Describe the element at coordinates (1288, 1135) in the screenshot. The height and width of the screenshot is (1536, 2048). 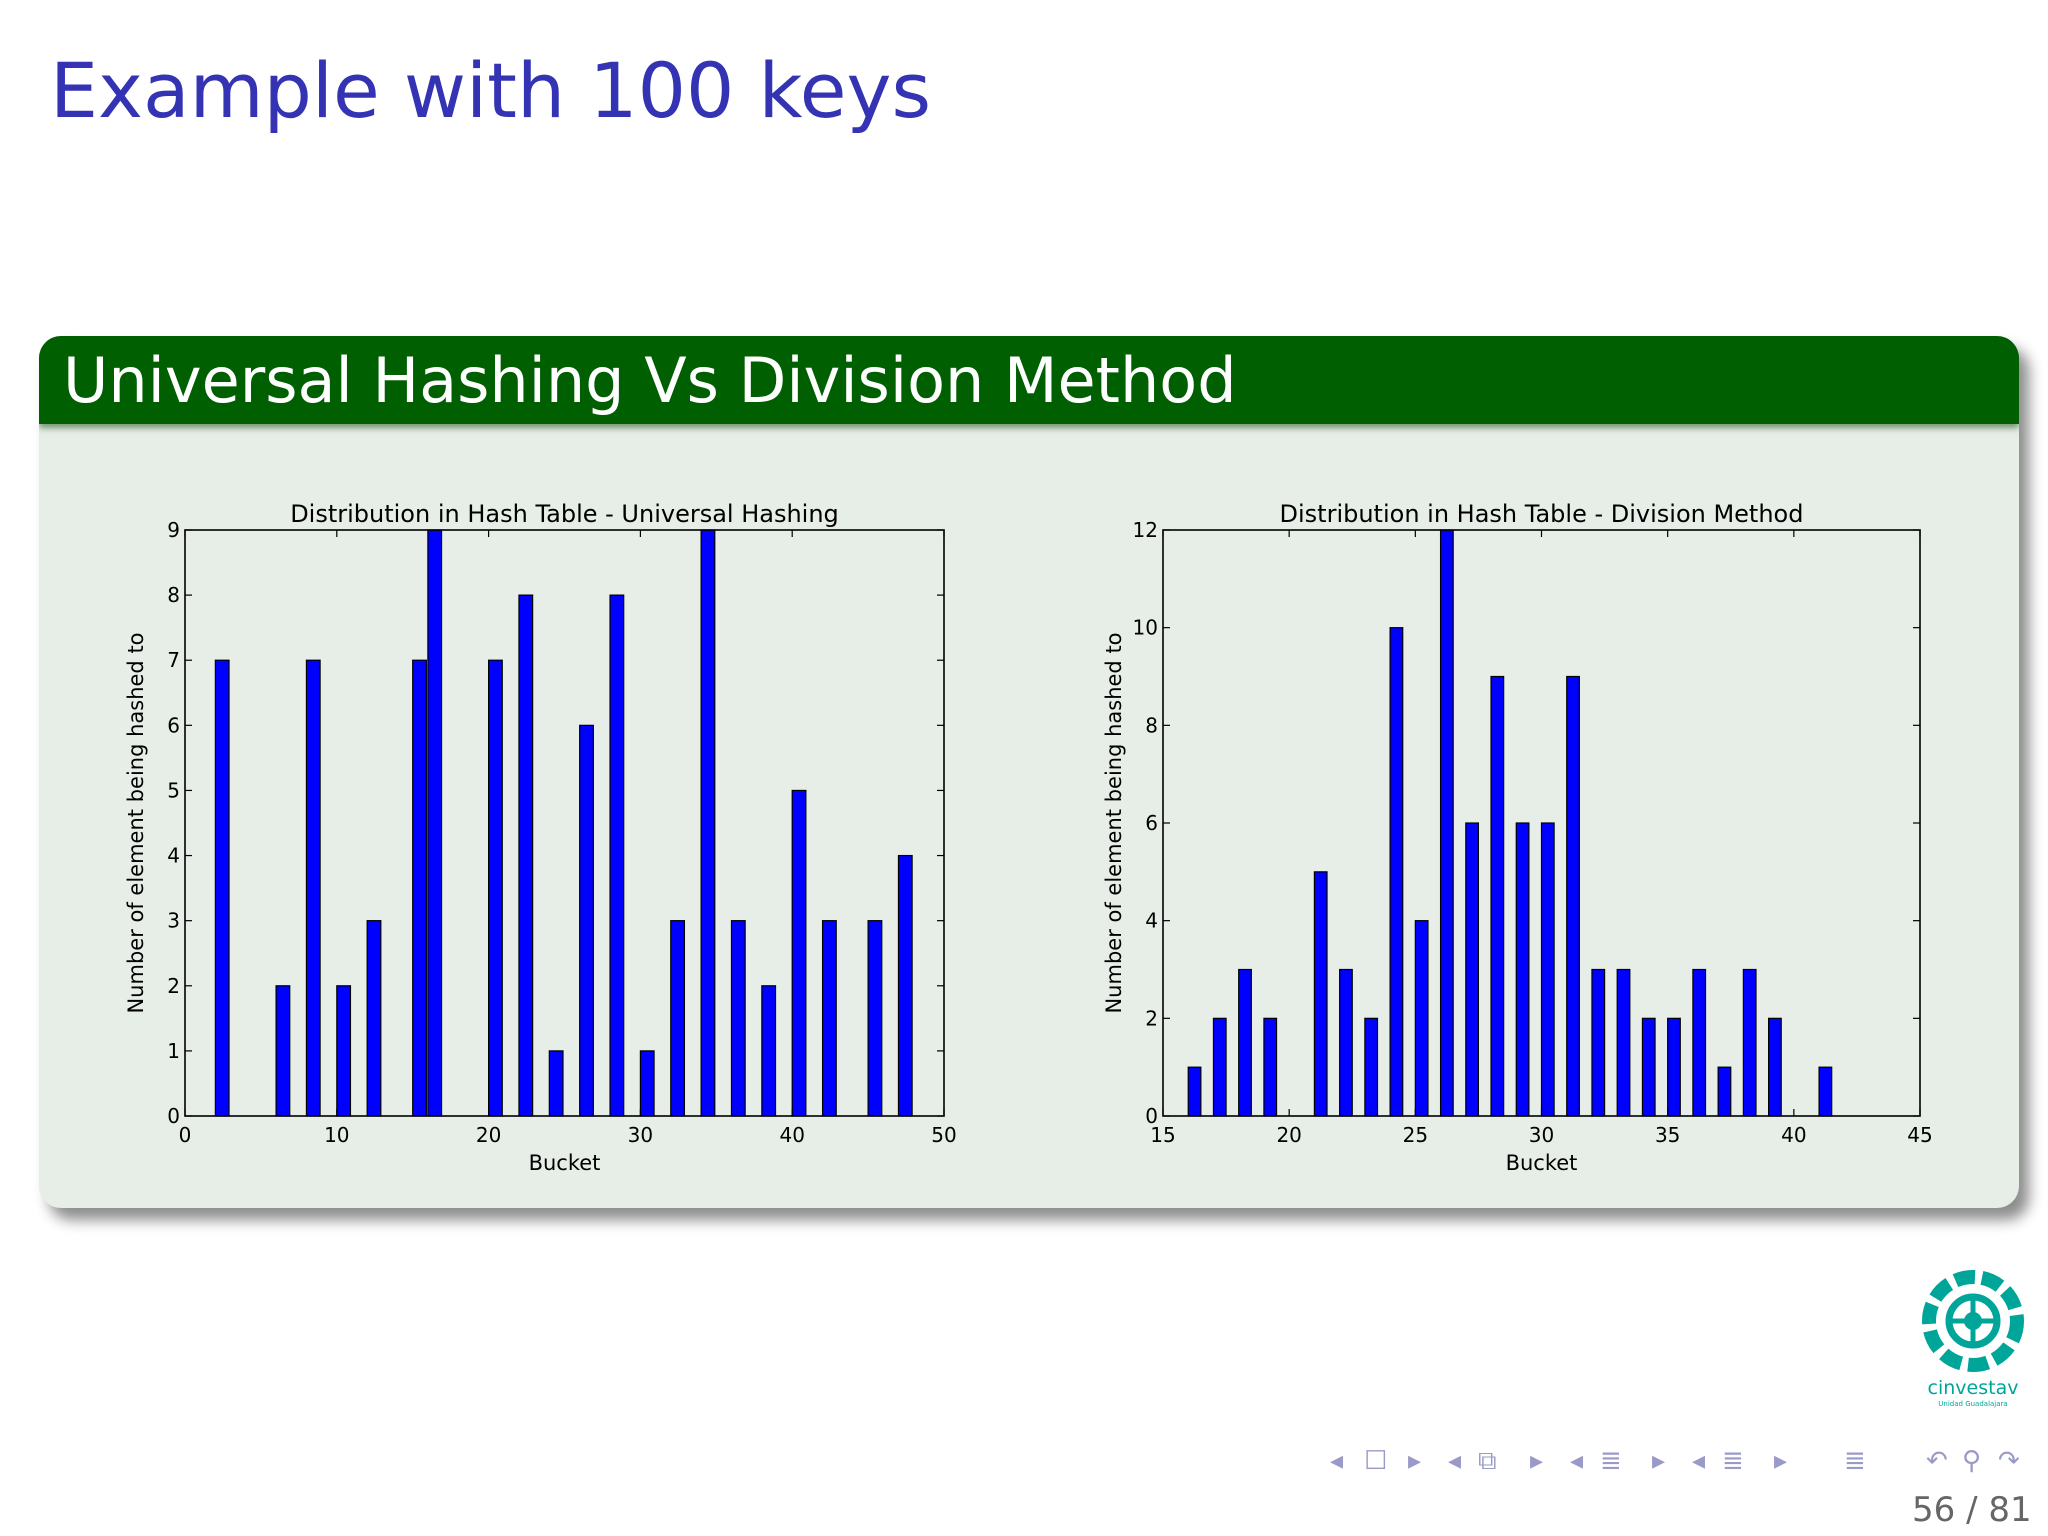
I see `chart-2-x-tick-label: 20` at that location.